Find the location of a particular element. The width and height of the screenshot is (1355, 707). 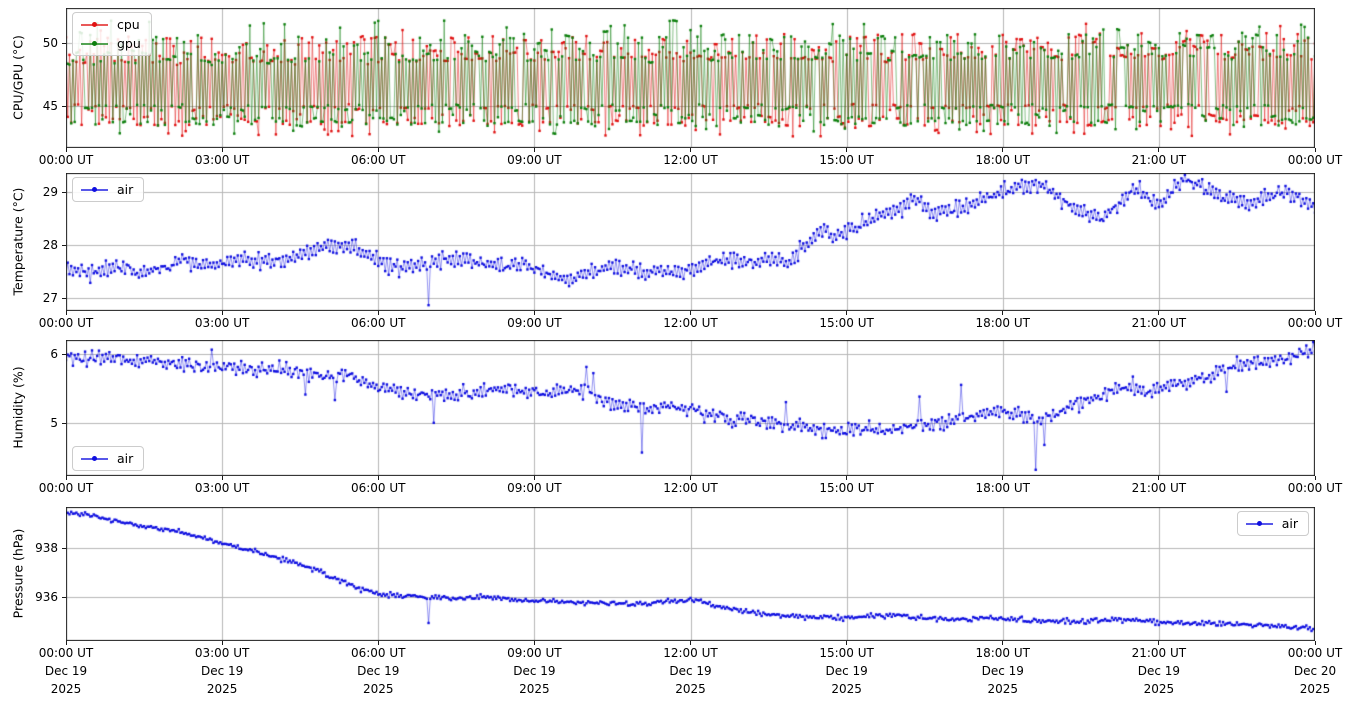

y-tick-label: 27 is located at coordinates (50, 297).